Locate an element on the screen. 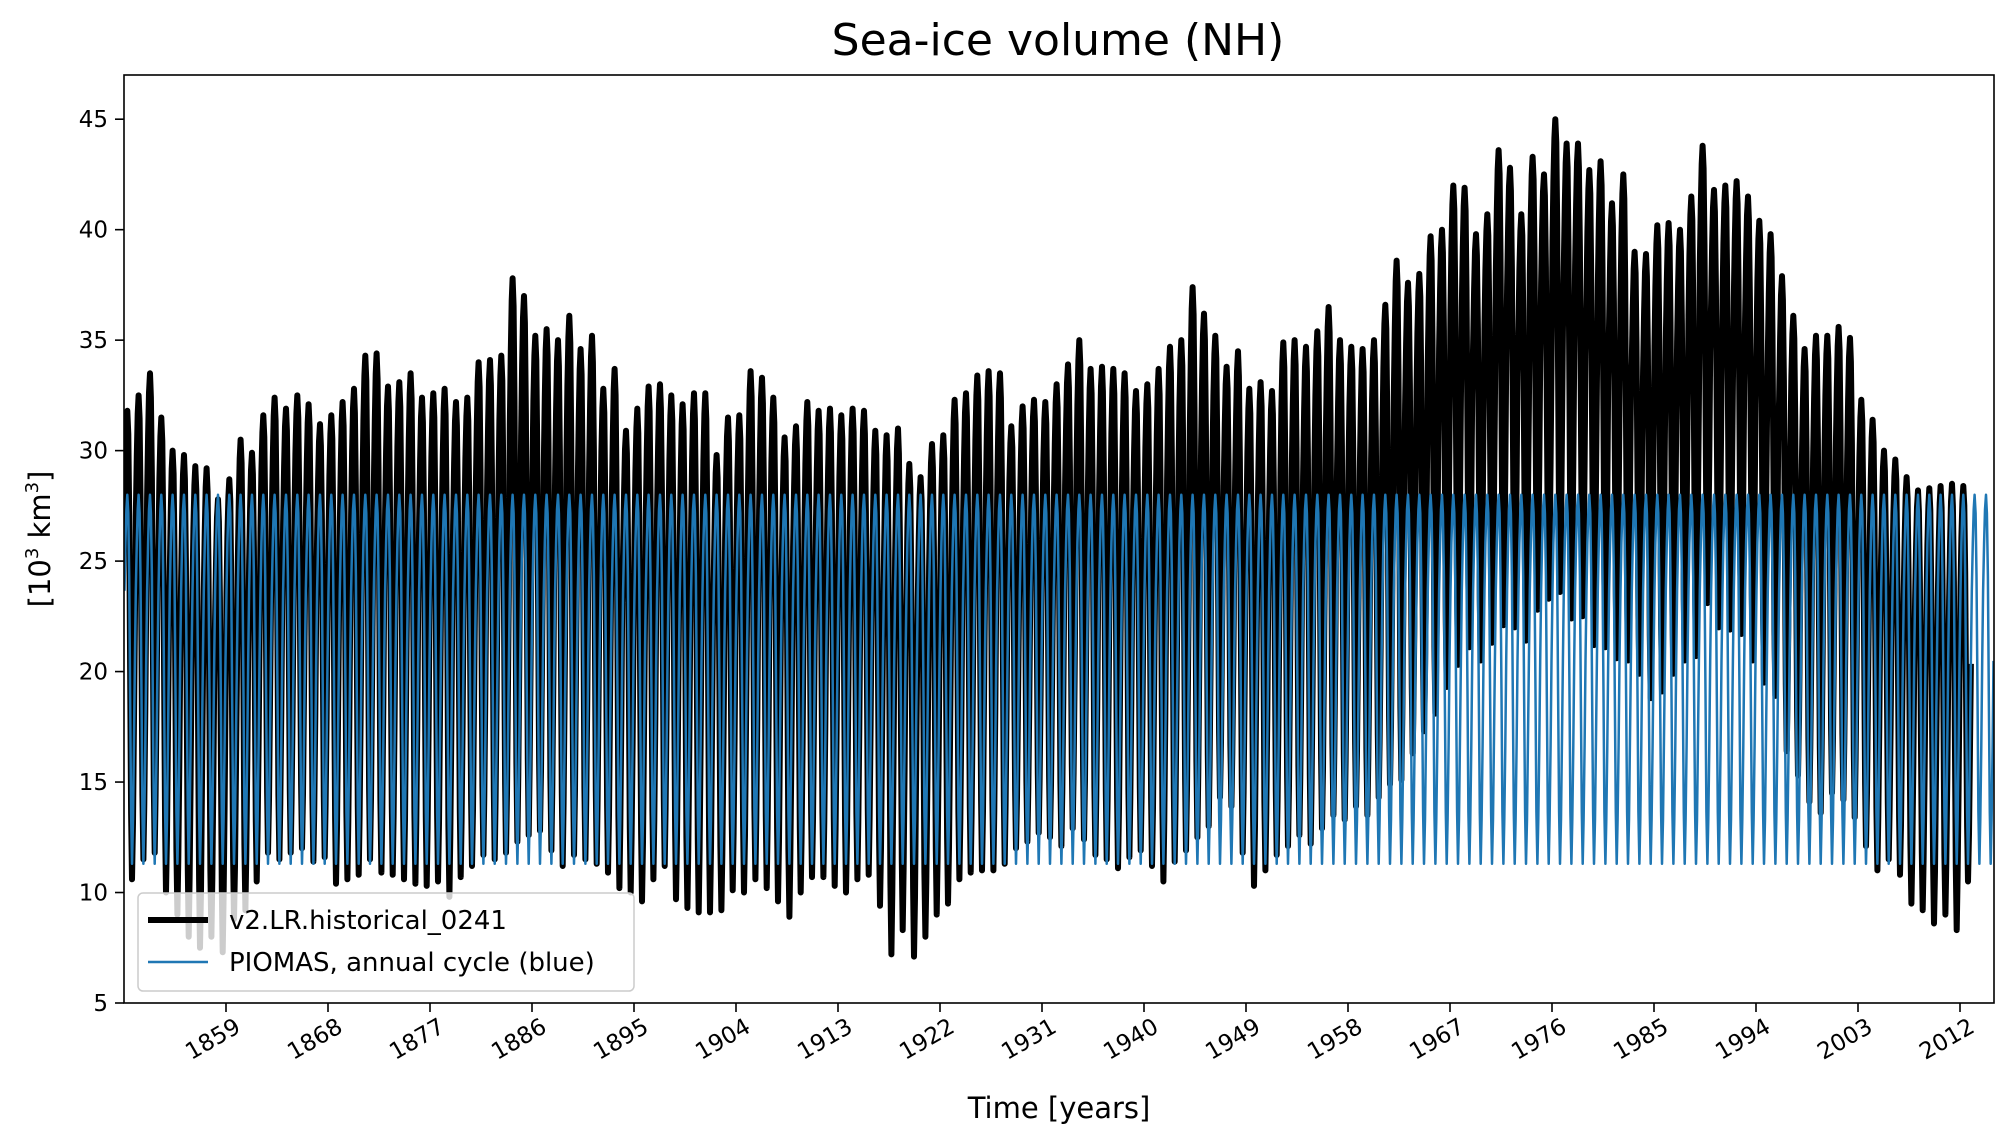 Image resolution: width=2008 pixels, height=1141 pixels. y-tick-label: 40 is located at coordinates (93, 231).